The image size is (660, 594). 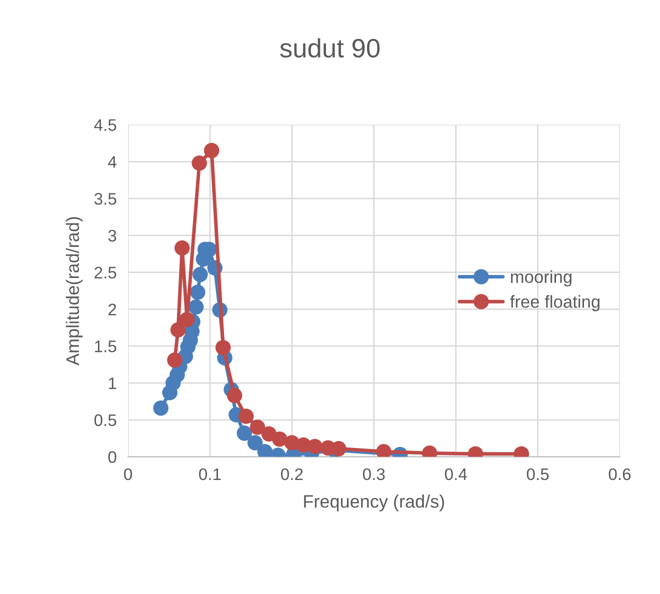 I want to click on y-tick-label: 0, so click(x=112, y=457).